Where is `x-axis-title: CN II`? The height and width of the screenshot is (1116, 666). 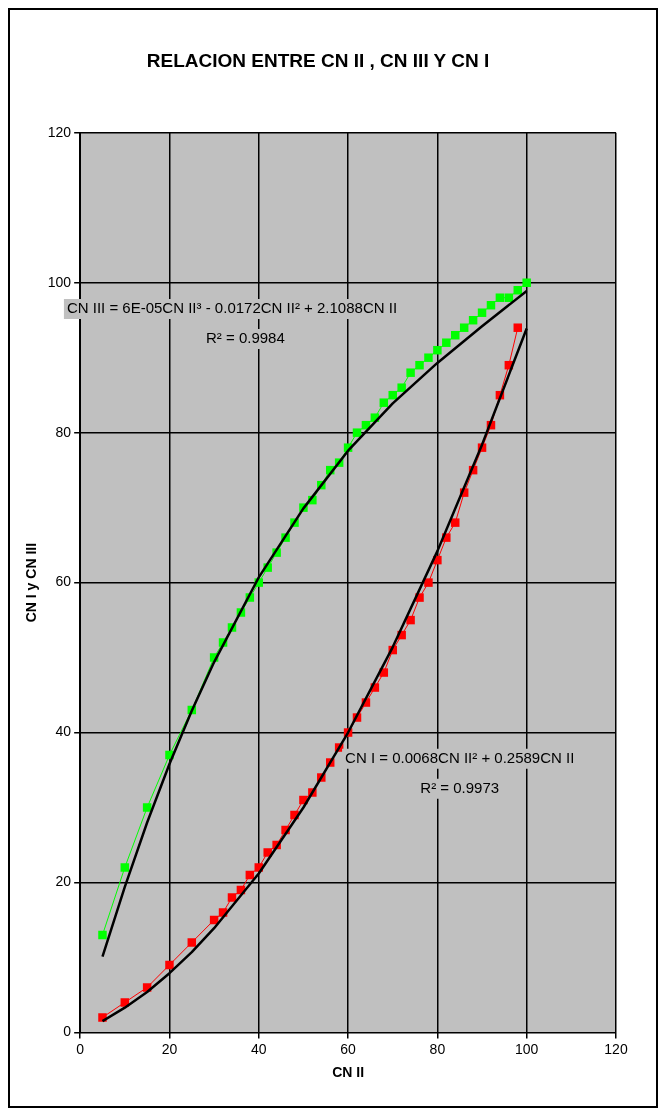
x-axis-title: CN II is located at coordinates (348, 1072).